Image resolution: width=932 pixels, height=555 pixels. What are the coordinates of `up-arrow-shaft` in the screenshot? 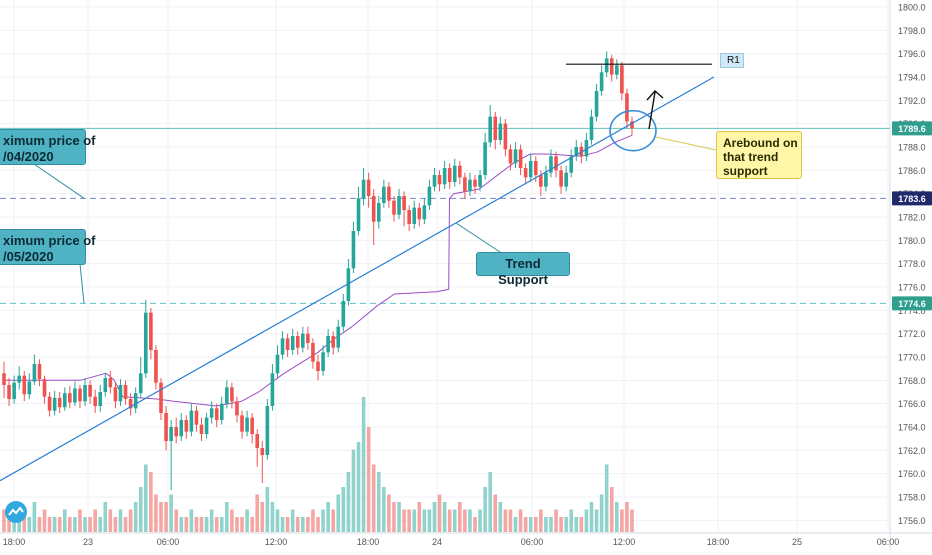 It's located at (652, 110).